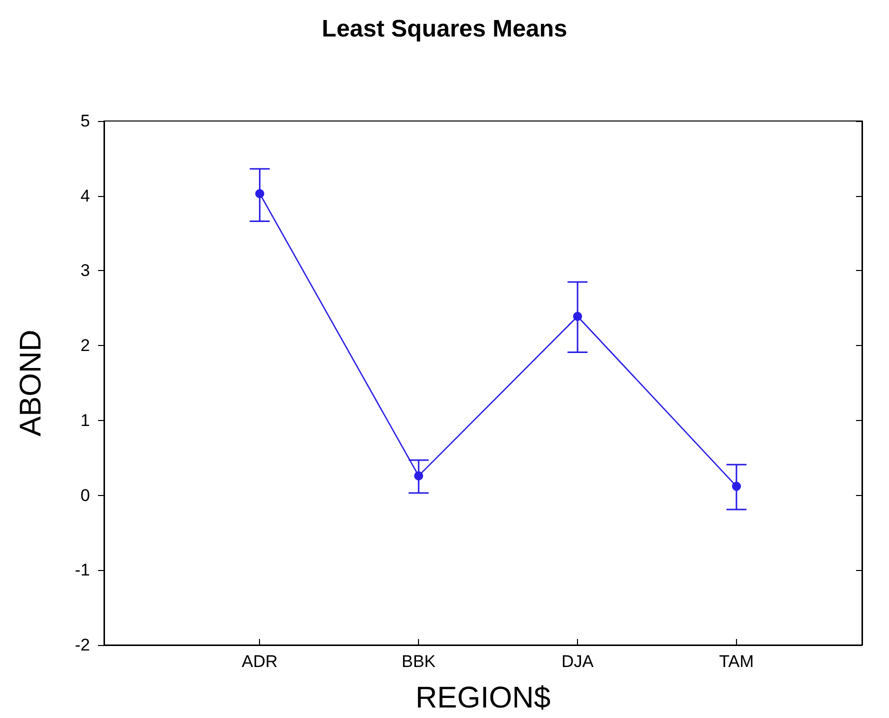  What do you see at coordinates (85, 270) in the screenshot?
I see `y-tick-label: 3` at bounding box center [85, 270].